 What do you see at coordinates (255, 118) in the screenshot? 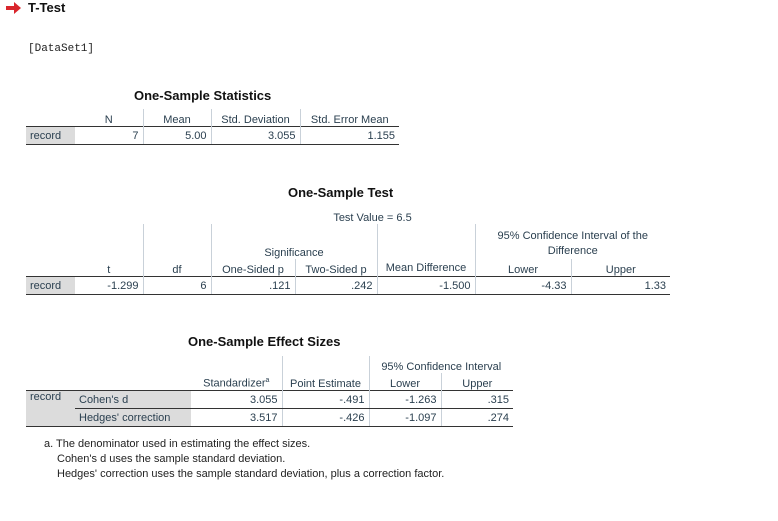
I see `col-header-std-deviation: Std. Deviation` at bounding box center [255, 118].